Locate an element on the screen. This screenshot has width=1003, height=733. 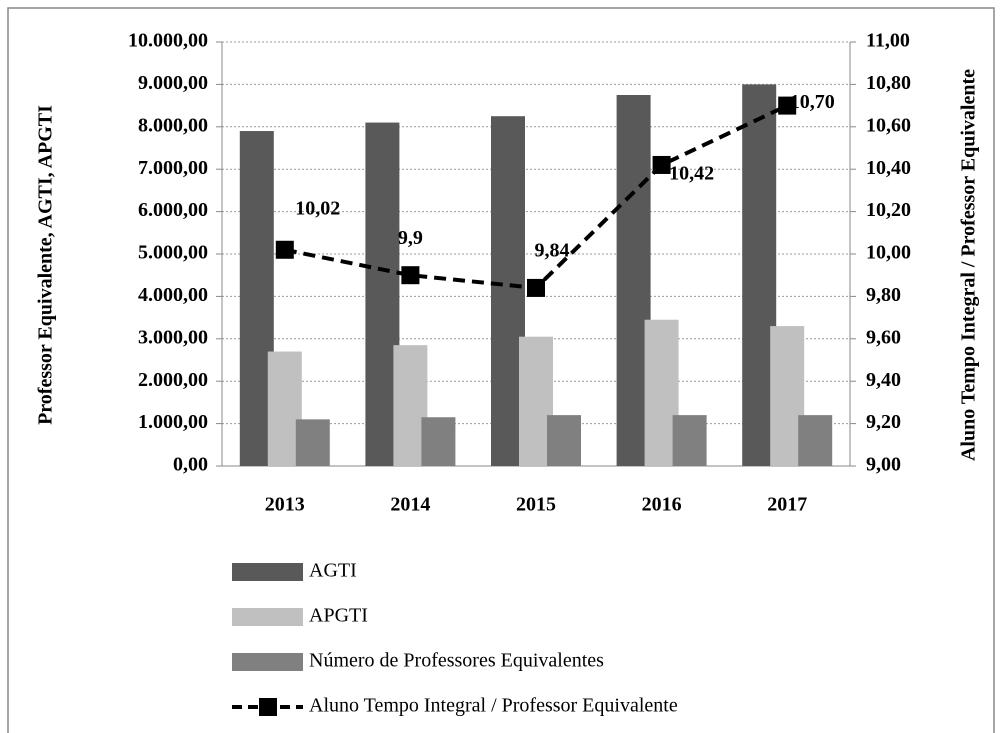
x-tick-label: 2013 is located at coordinates (285, 505).